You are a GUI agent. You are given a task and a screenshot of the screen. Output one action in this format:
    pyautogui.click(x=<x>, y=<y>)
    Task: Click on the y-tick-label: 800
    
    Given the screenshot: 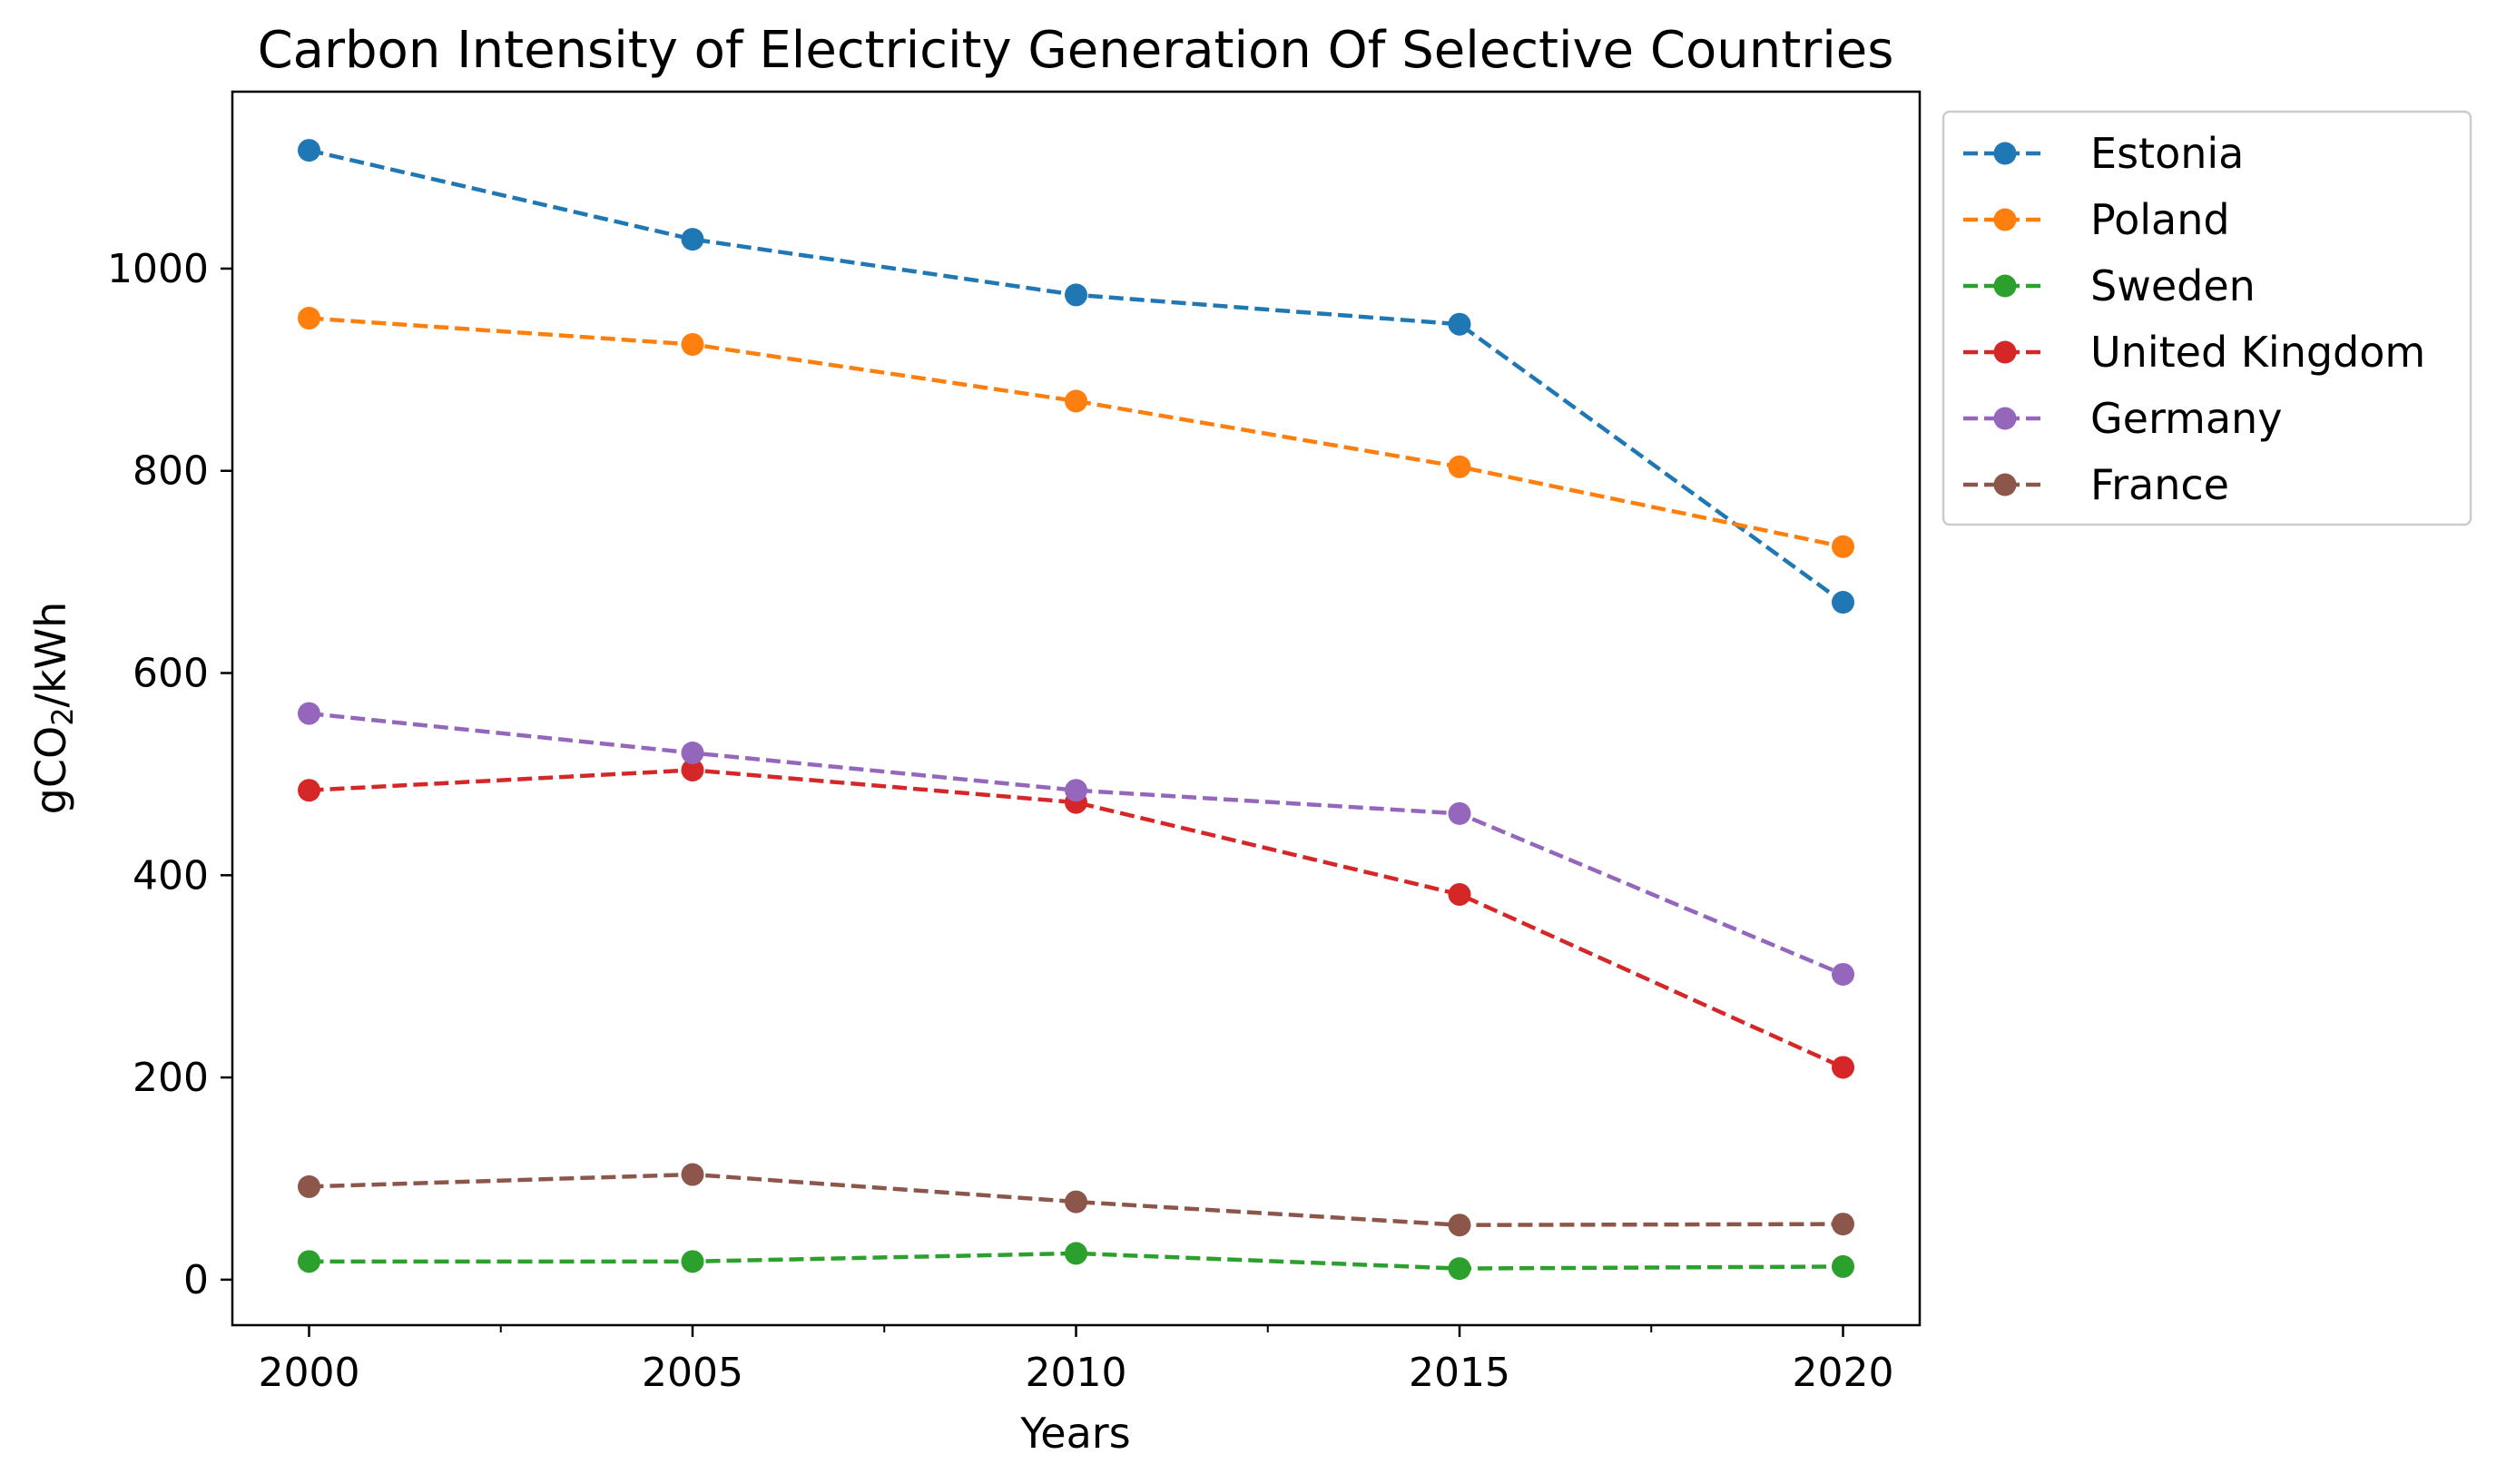 What is the action you would take?
    pyautogui.click(x=171, y=472)
    